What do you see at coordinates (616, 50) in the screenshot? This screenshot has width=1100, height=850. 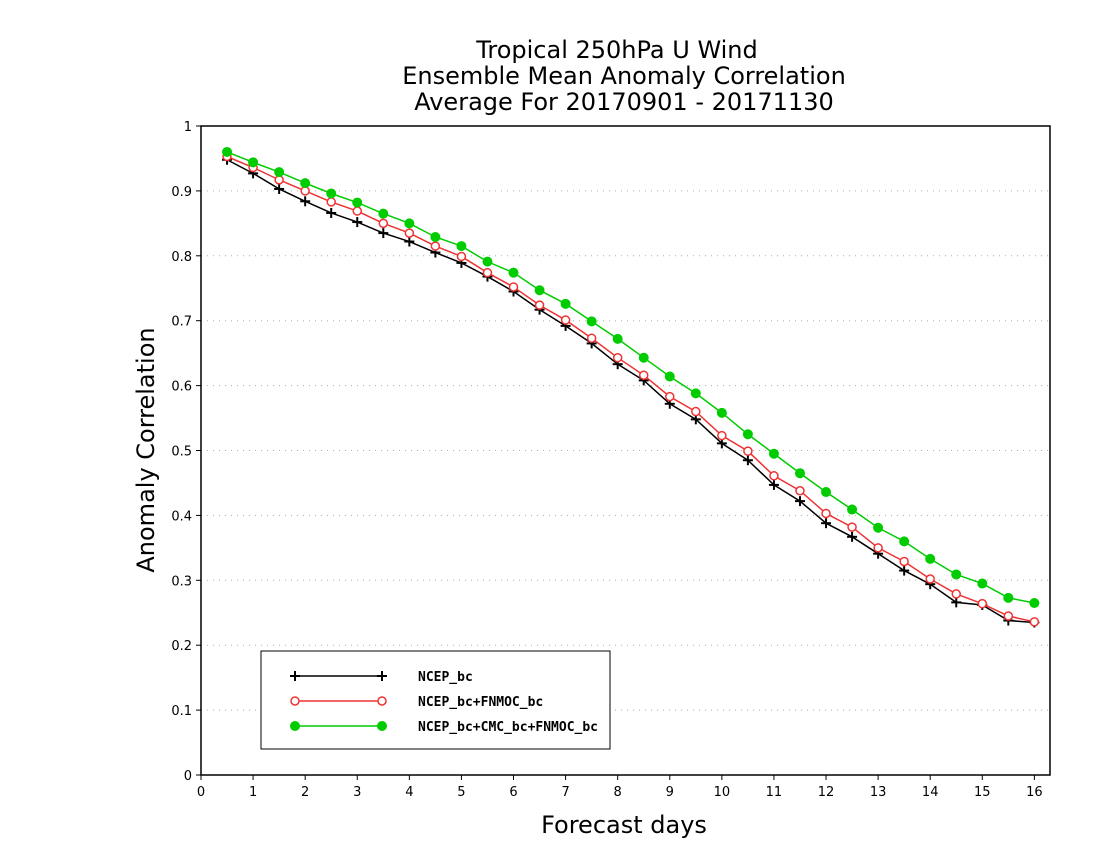 I see `title-line-1: Tropical 250hPa U Wind` at bounding box center [616, 50].